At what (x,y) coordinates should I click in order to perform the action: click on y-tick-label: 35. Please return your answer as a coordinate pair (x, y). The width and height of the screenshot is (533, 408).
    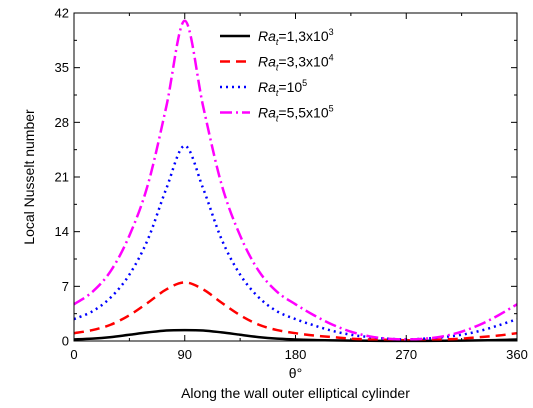
    Looking at the image, I should click on (62, 67).